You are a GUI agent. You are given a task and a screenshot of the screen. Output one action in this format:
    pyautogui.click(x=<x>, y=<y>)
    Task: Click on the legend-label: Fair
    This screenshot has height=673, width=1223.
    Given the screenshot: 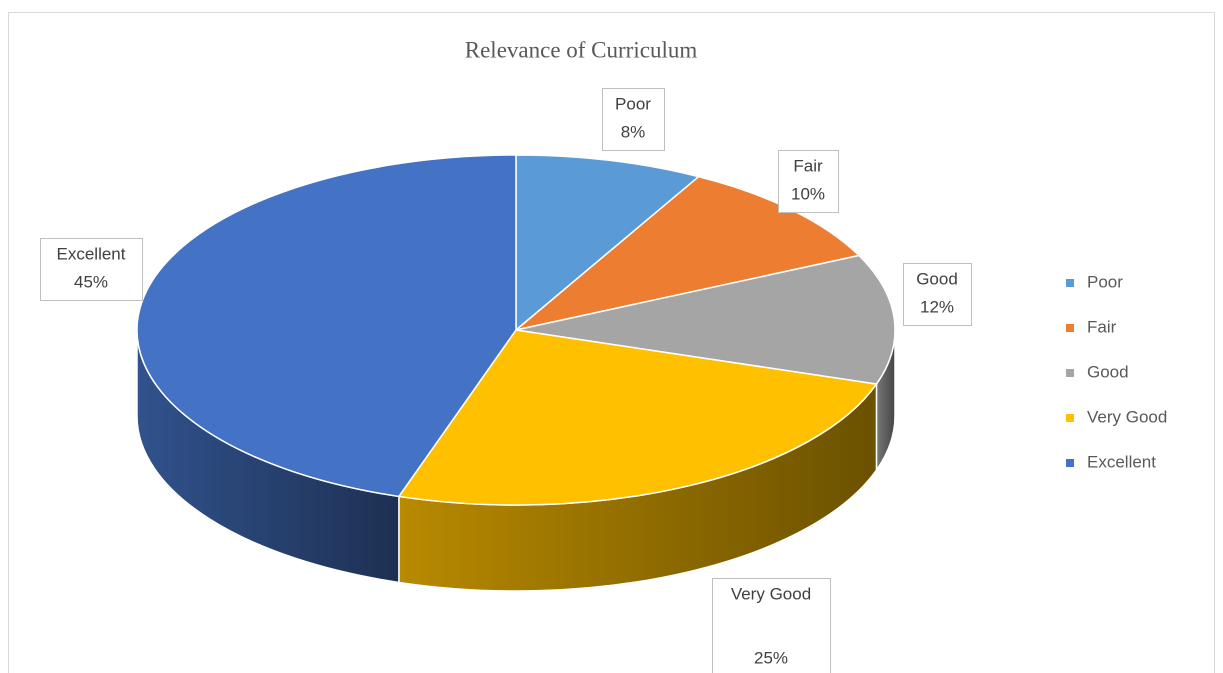 What is the action you would take?
    pyautogui.click(x=1102, y=326)
    